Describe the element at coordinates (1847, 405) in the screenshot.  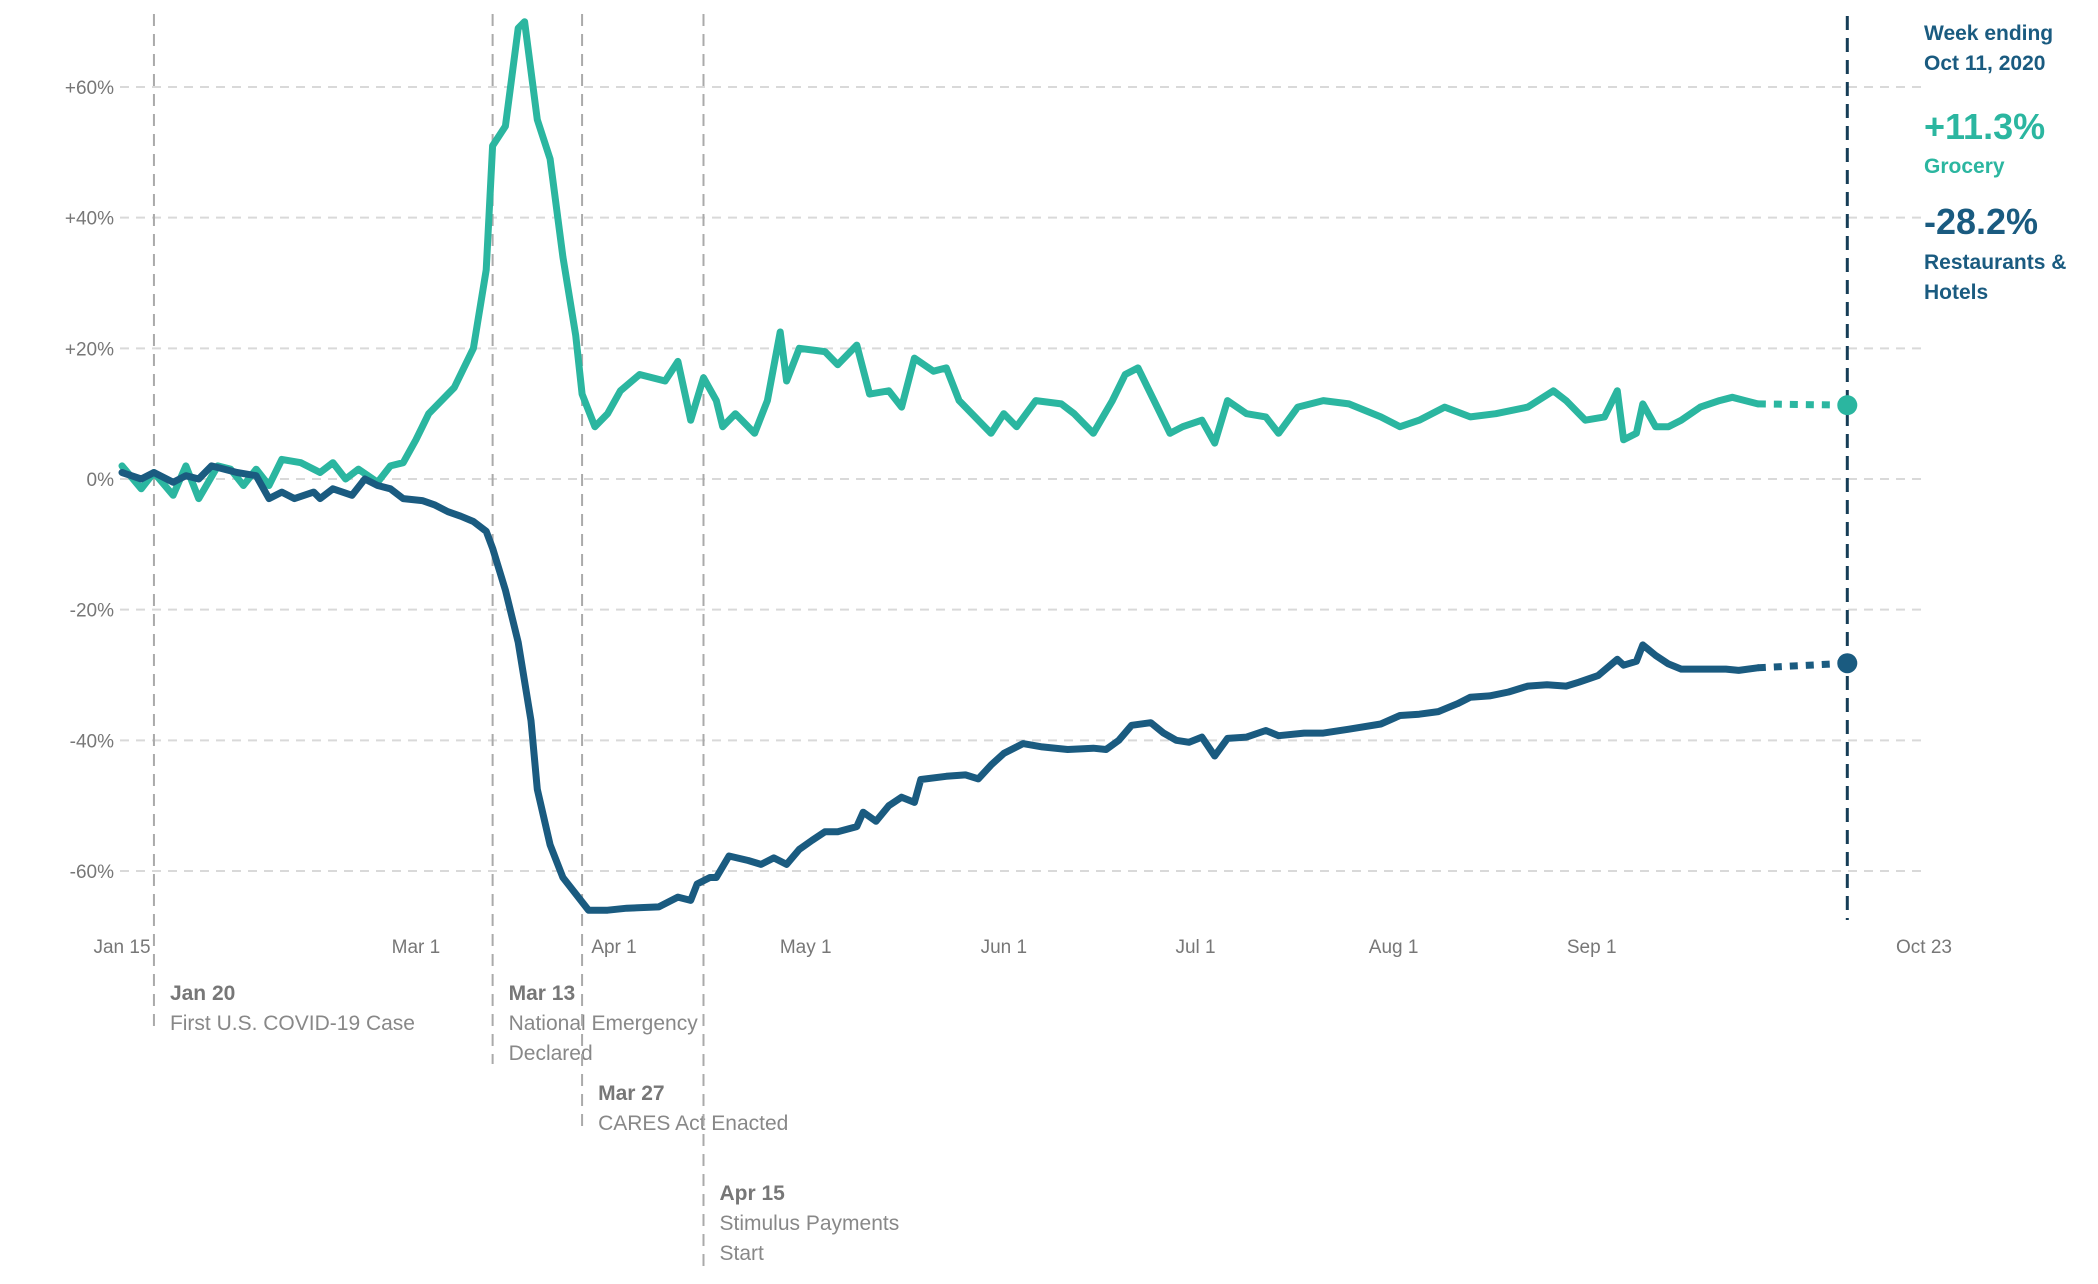
I see `grocery-endpoint` at that location.